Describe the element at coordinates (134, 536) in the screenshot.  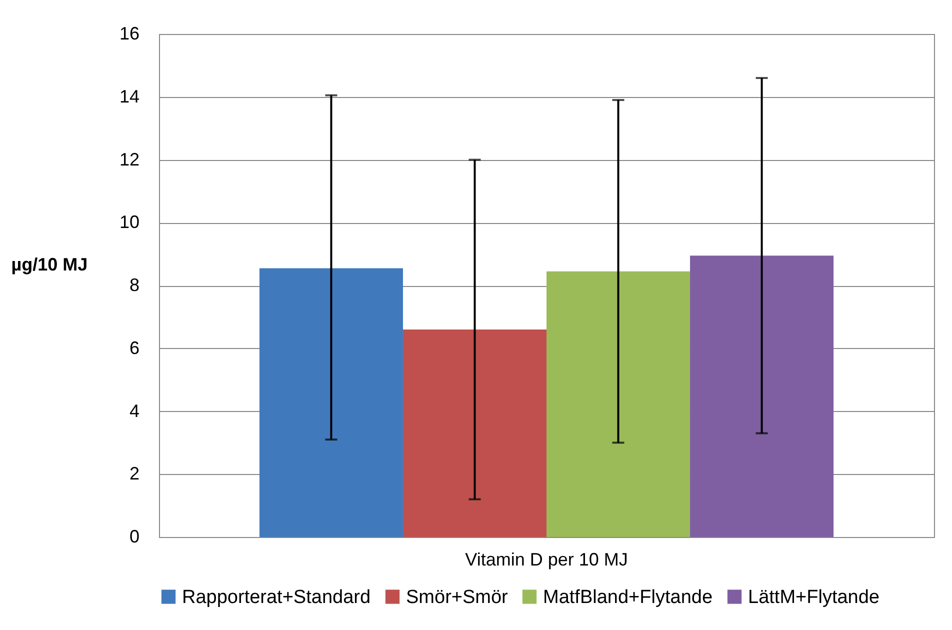
I see `y-tick-label: 0` at that location.